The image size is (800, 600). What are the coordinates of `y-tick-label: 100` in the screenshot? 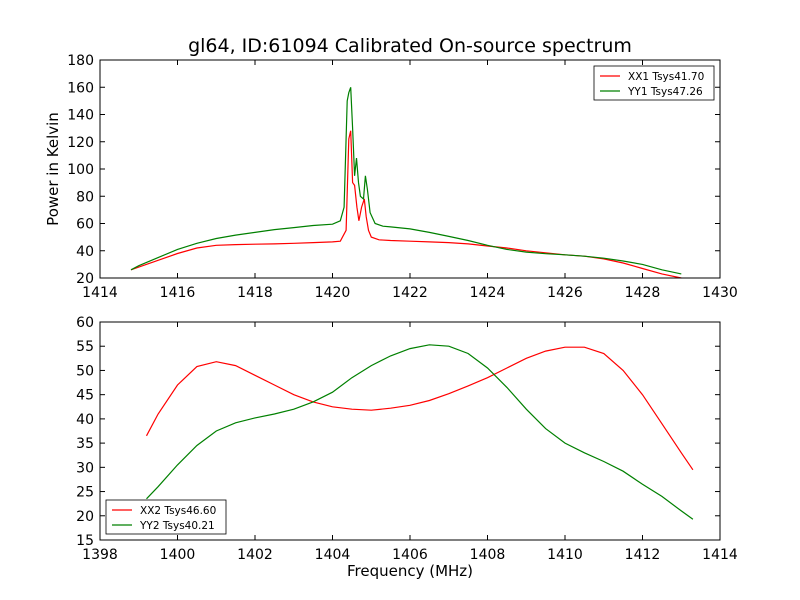 It's located at (80, 170).